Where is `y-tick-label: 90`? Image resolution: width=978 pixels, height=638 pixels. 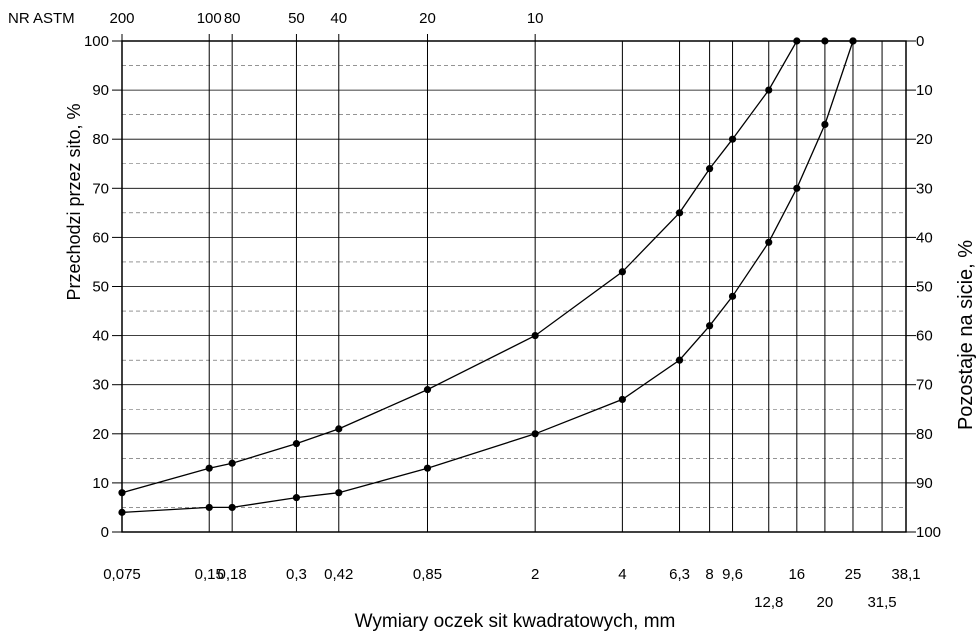
y-tick-label: 90 is located at coordinates (100, 90).